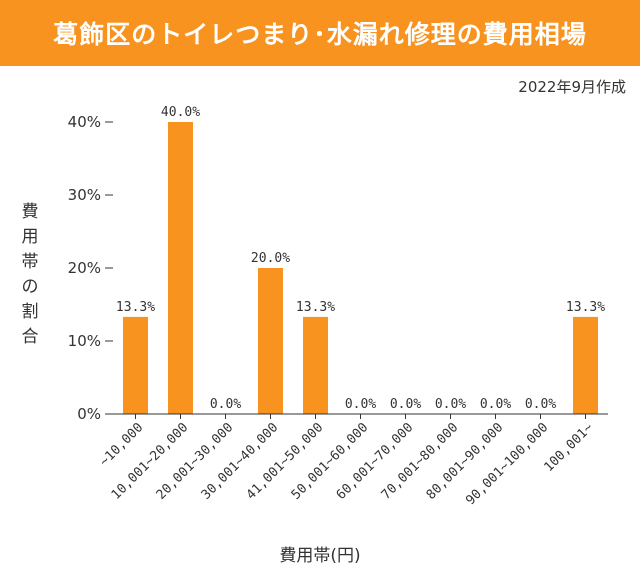 The width and height of the screenshot is (640, 580). I want to click on chart-title: 葛飾区のトイレつまり･水漏れ修理の費用相場, so click(320, 34).